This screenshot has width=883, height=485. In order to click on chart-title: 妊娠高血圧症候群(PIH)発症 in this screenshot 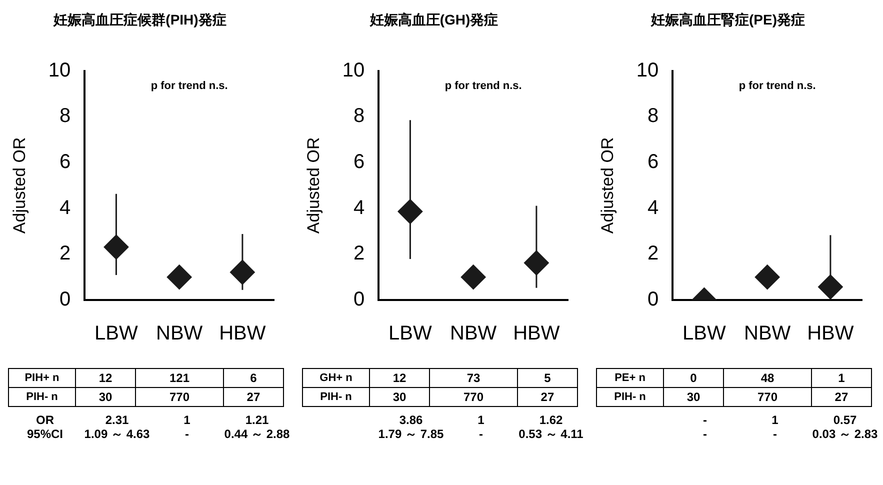, I will do `click(139, 19)`.